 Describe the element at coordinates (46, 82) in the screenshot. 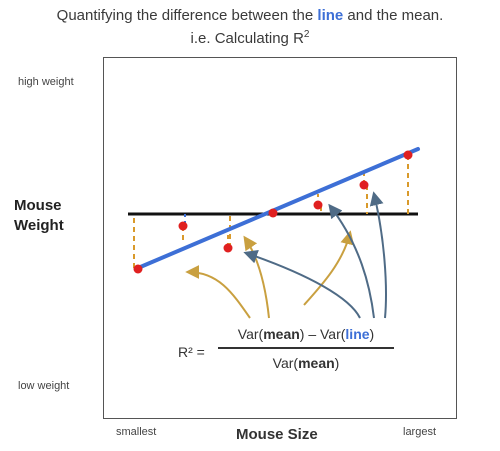

I see `y-axis-top-label: high weight` at that location.